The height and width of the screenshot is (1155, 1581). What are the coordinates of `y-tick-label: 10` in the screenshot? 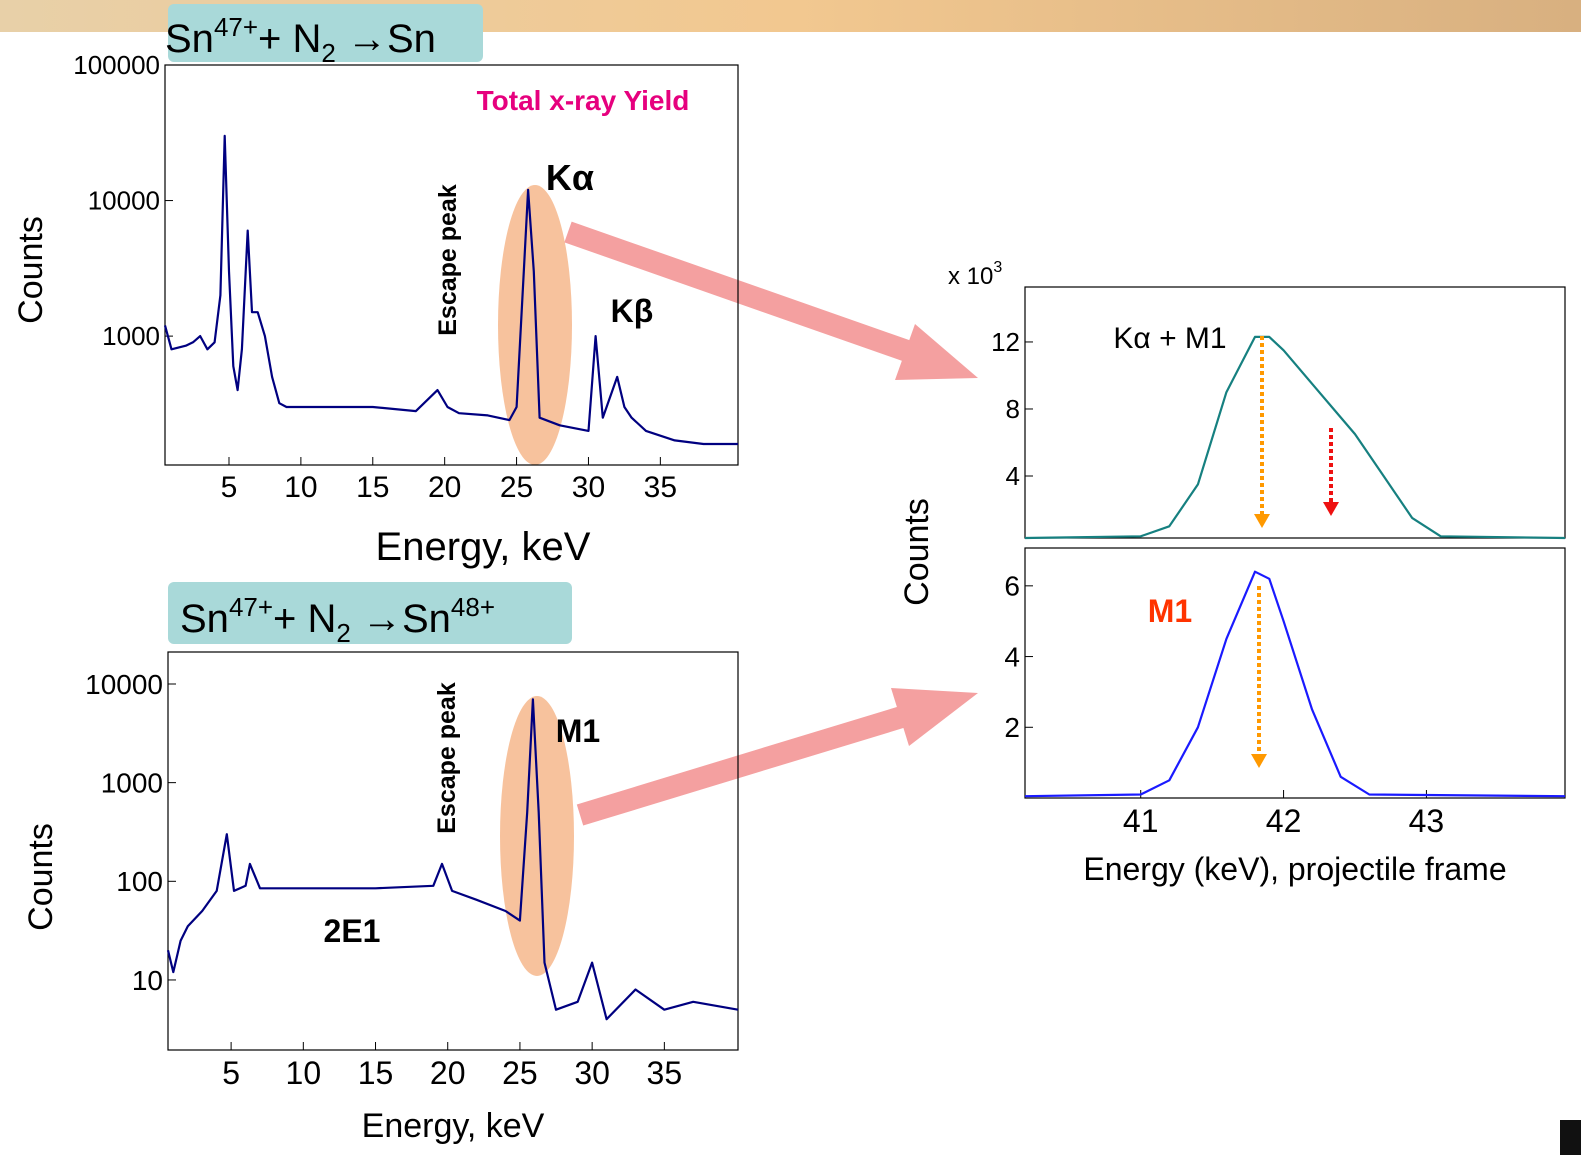 It's located at (147, 980).